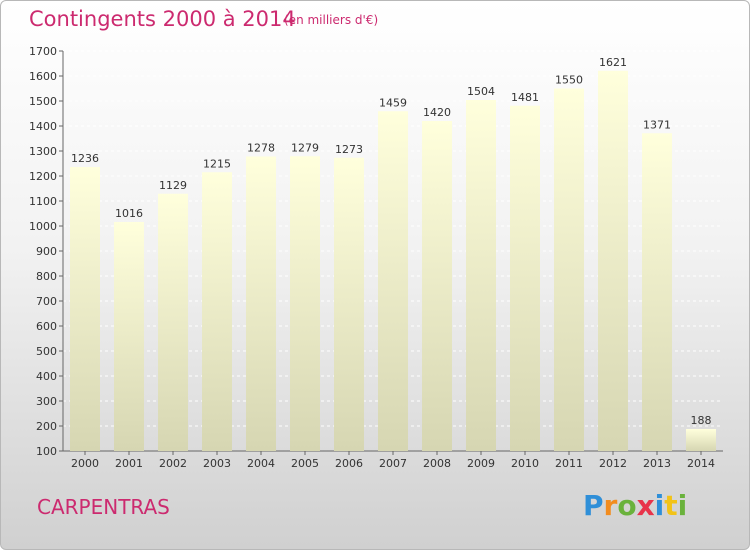  What do you see at coordinates (46, 301) in the screenshot?
I see `y-tick-label: 700` at bounding box center [46, 301].